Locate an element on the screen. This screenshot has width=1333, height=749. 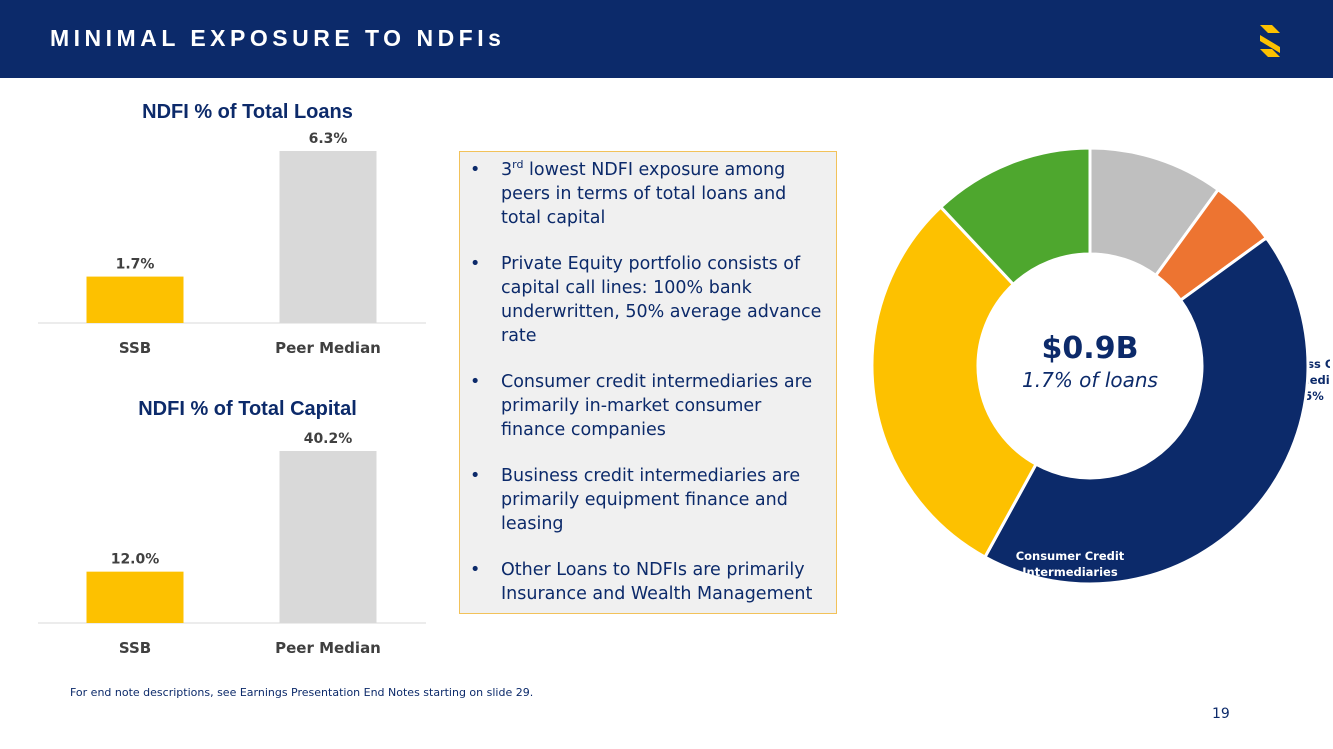
donut-center-label: 1.7% of loans is located at coordinates (1090, 380).